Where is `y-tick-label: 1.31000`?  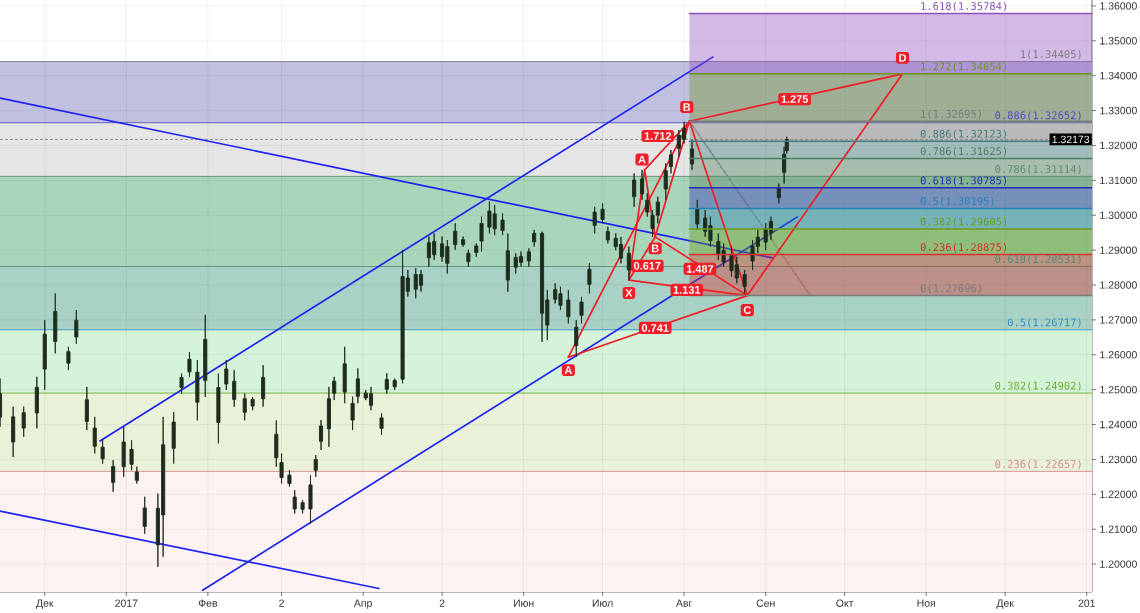 y-tick-label: 1.31000 is located at coordinates (1118, 180).